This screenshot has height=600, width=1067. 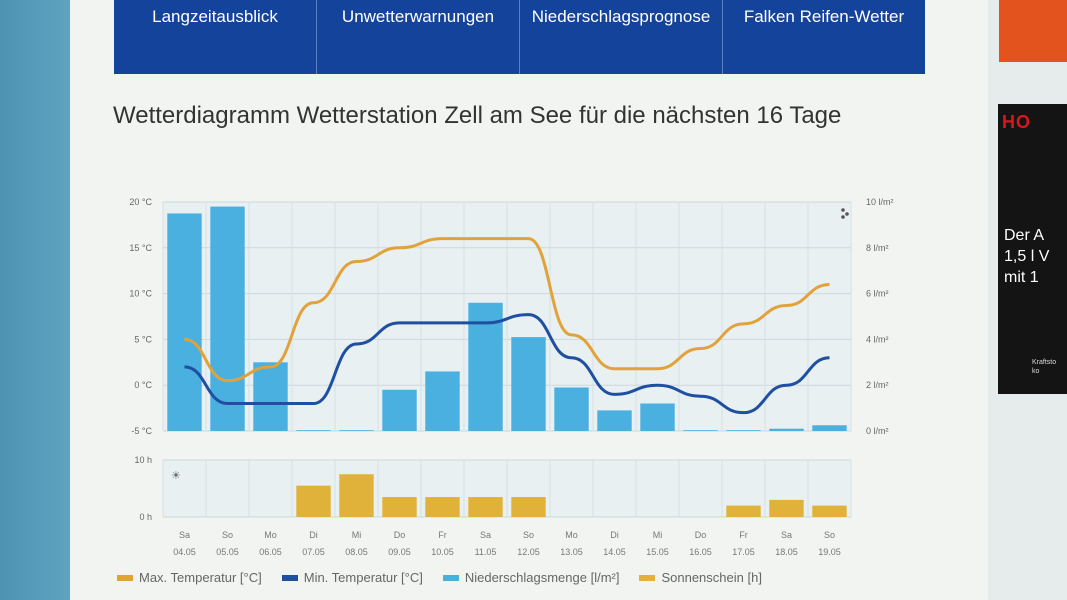 What do you see at coordinates (1036, 371) in the screenshot?
I see `ad-small-line-2: ko` at bounding box center [1036, 371].